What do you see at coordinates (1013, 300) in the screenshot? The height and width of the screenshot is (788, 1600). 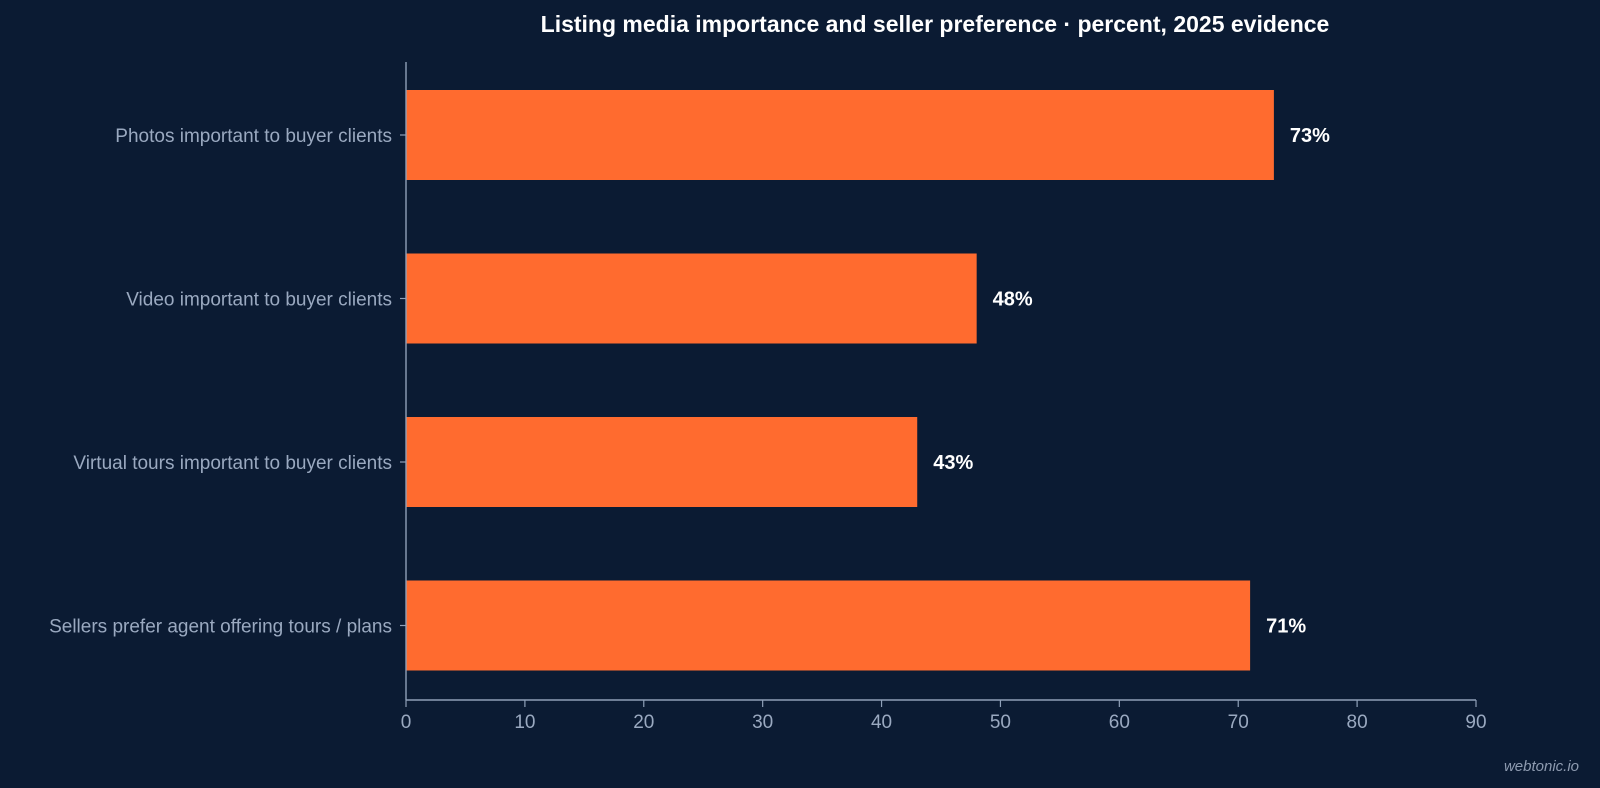 I see `bar-value-label: 48%` at bounding box center [1013, 300].